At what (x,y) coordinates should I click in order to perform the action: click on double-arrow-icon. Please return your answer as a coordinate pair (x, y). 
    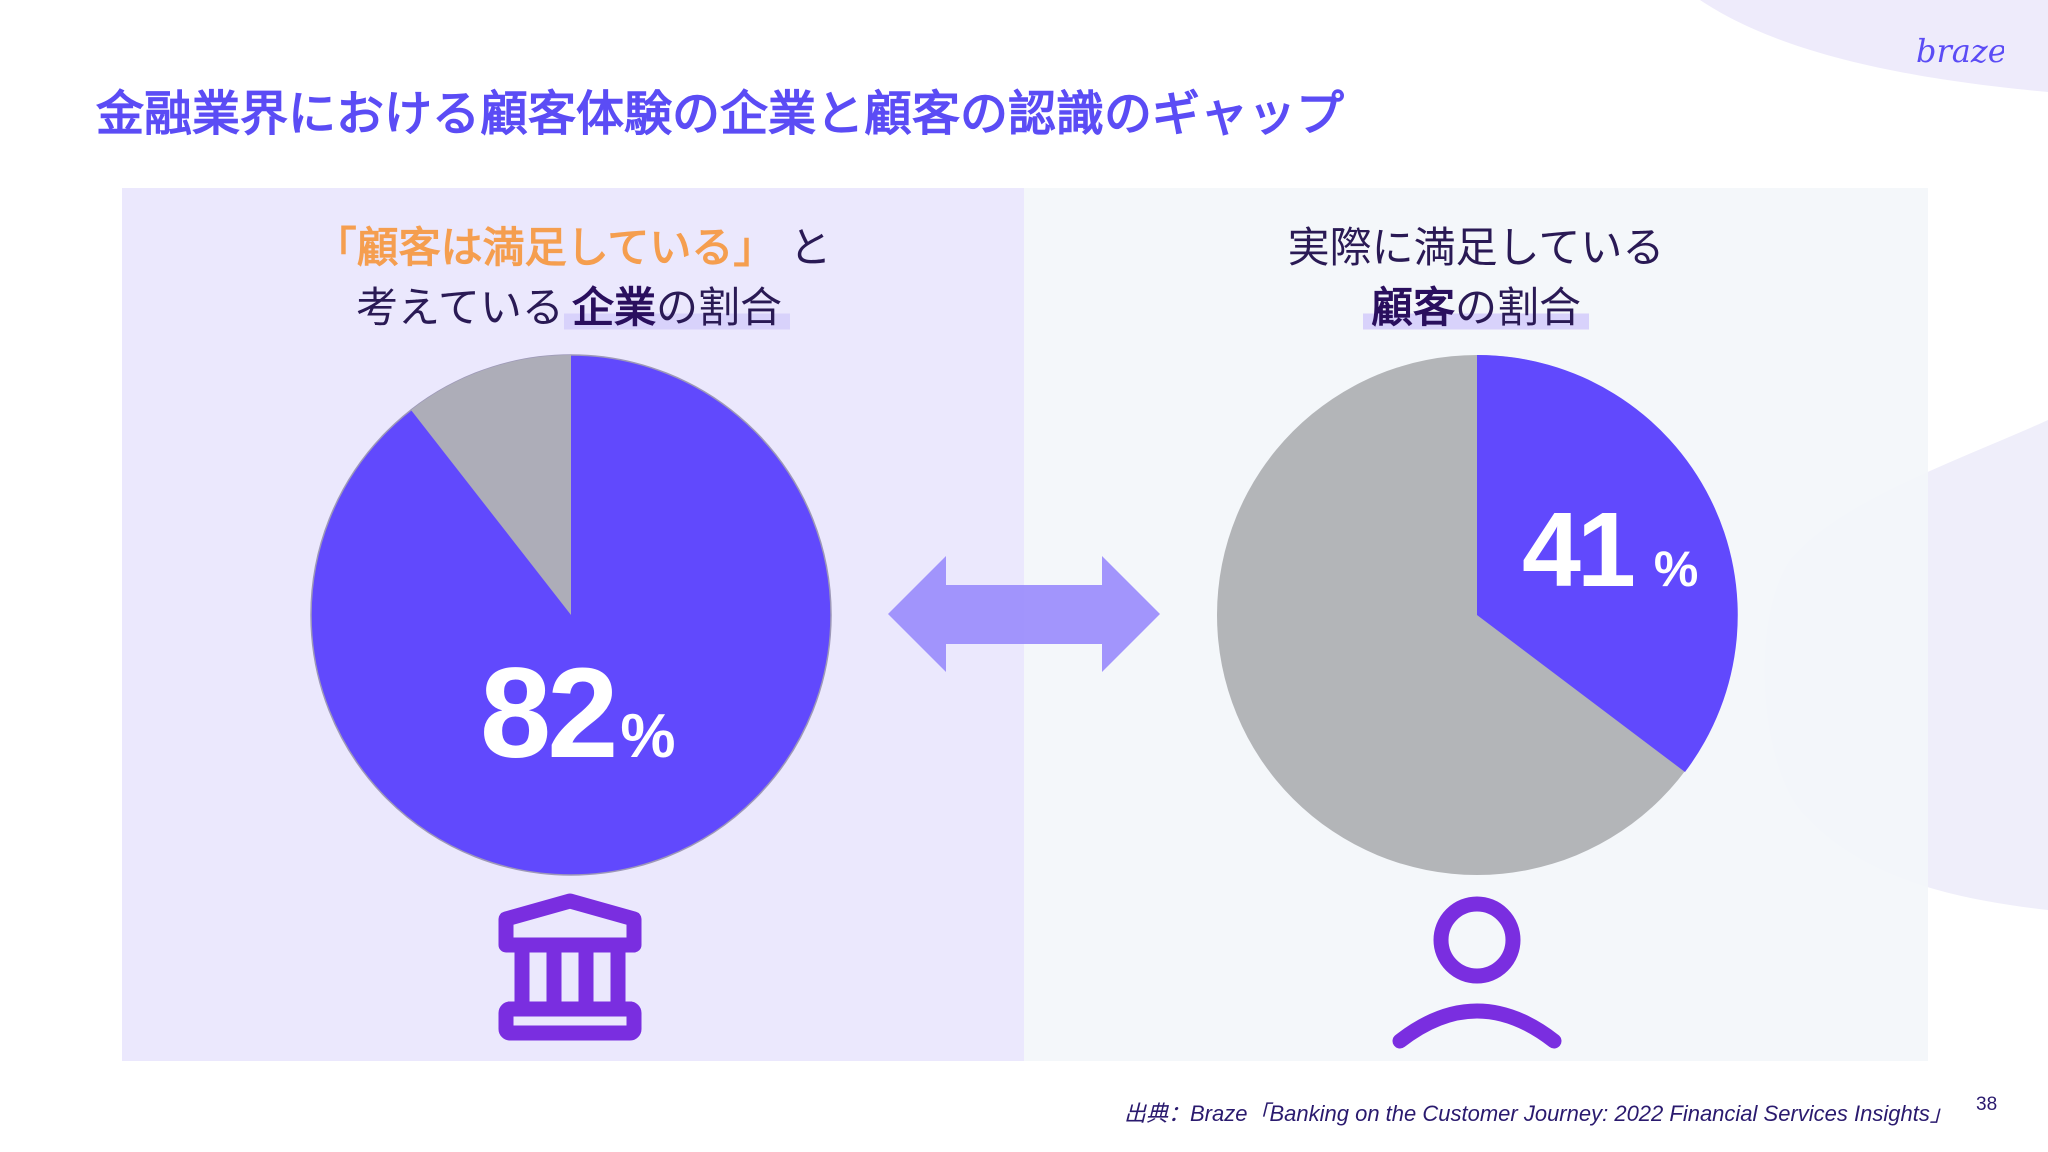
    Looking at the image, I should click on (1024, 614).